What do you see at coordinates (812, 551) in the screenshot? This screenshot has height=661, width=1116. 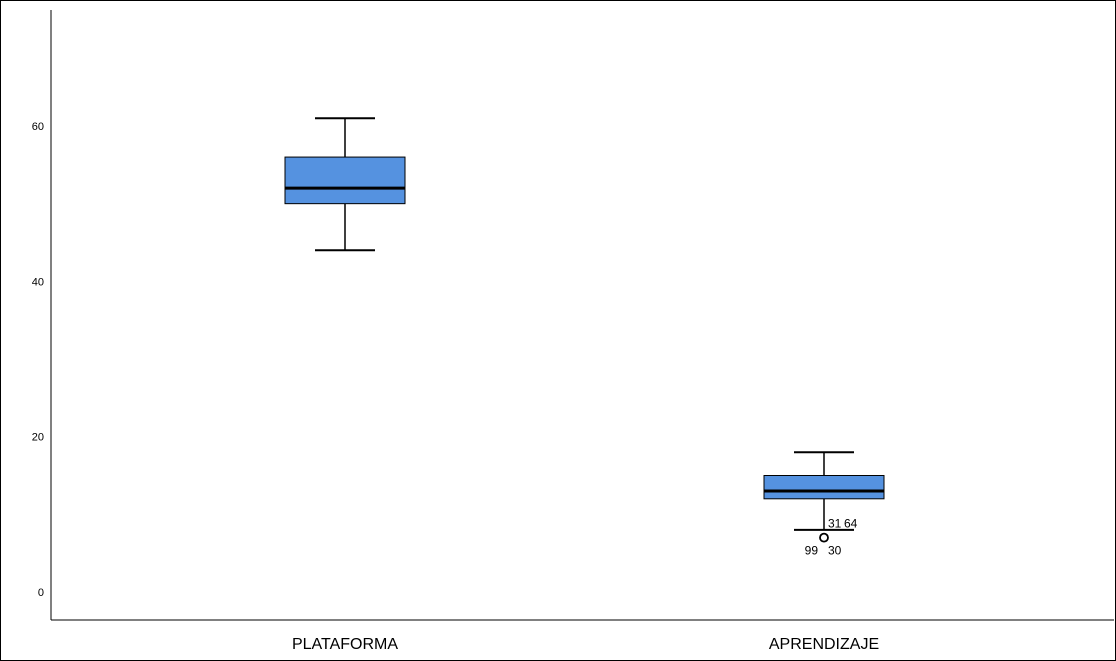 I see `outlier-label-99: 99` at bounding box center [812, 551].